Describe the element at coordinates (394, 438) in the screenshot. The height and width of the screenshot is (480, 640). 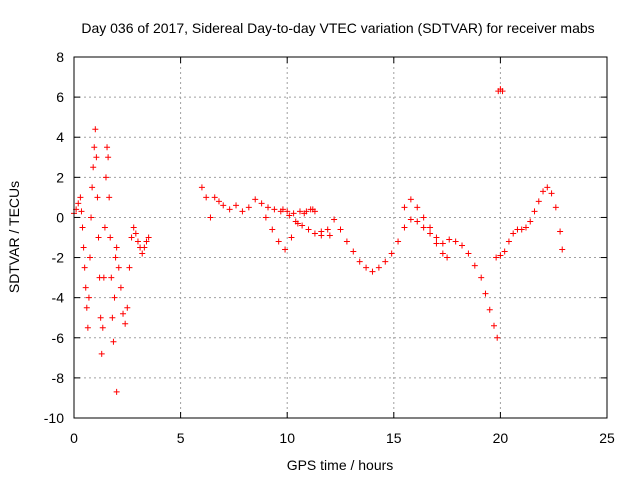
I see `x-tick-label: 15` at that location.